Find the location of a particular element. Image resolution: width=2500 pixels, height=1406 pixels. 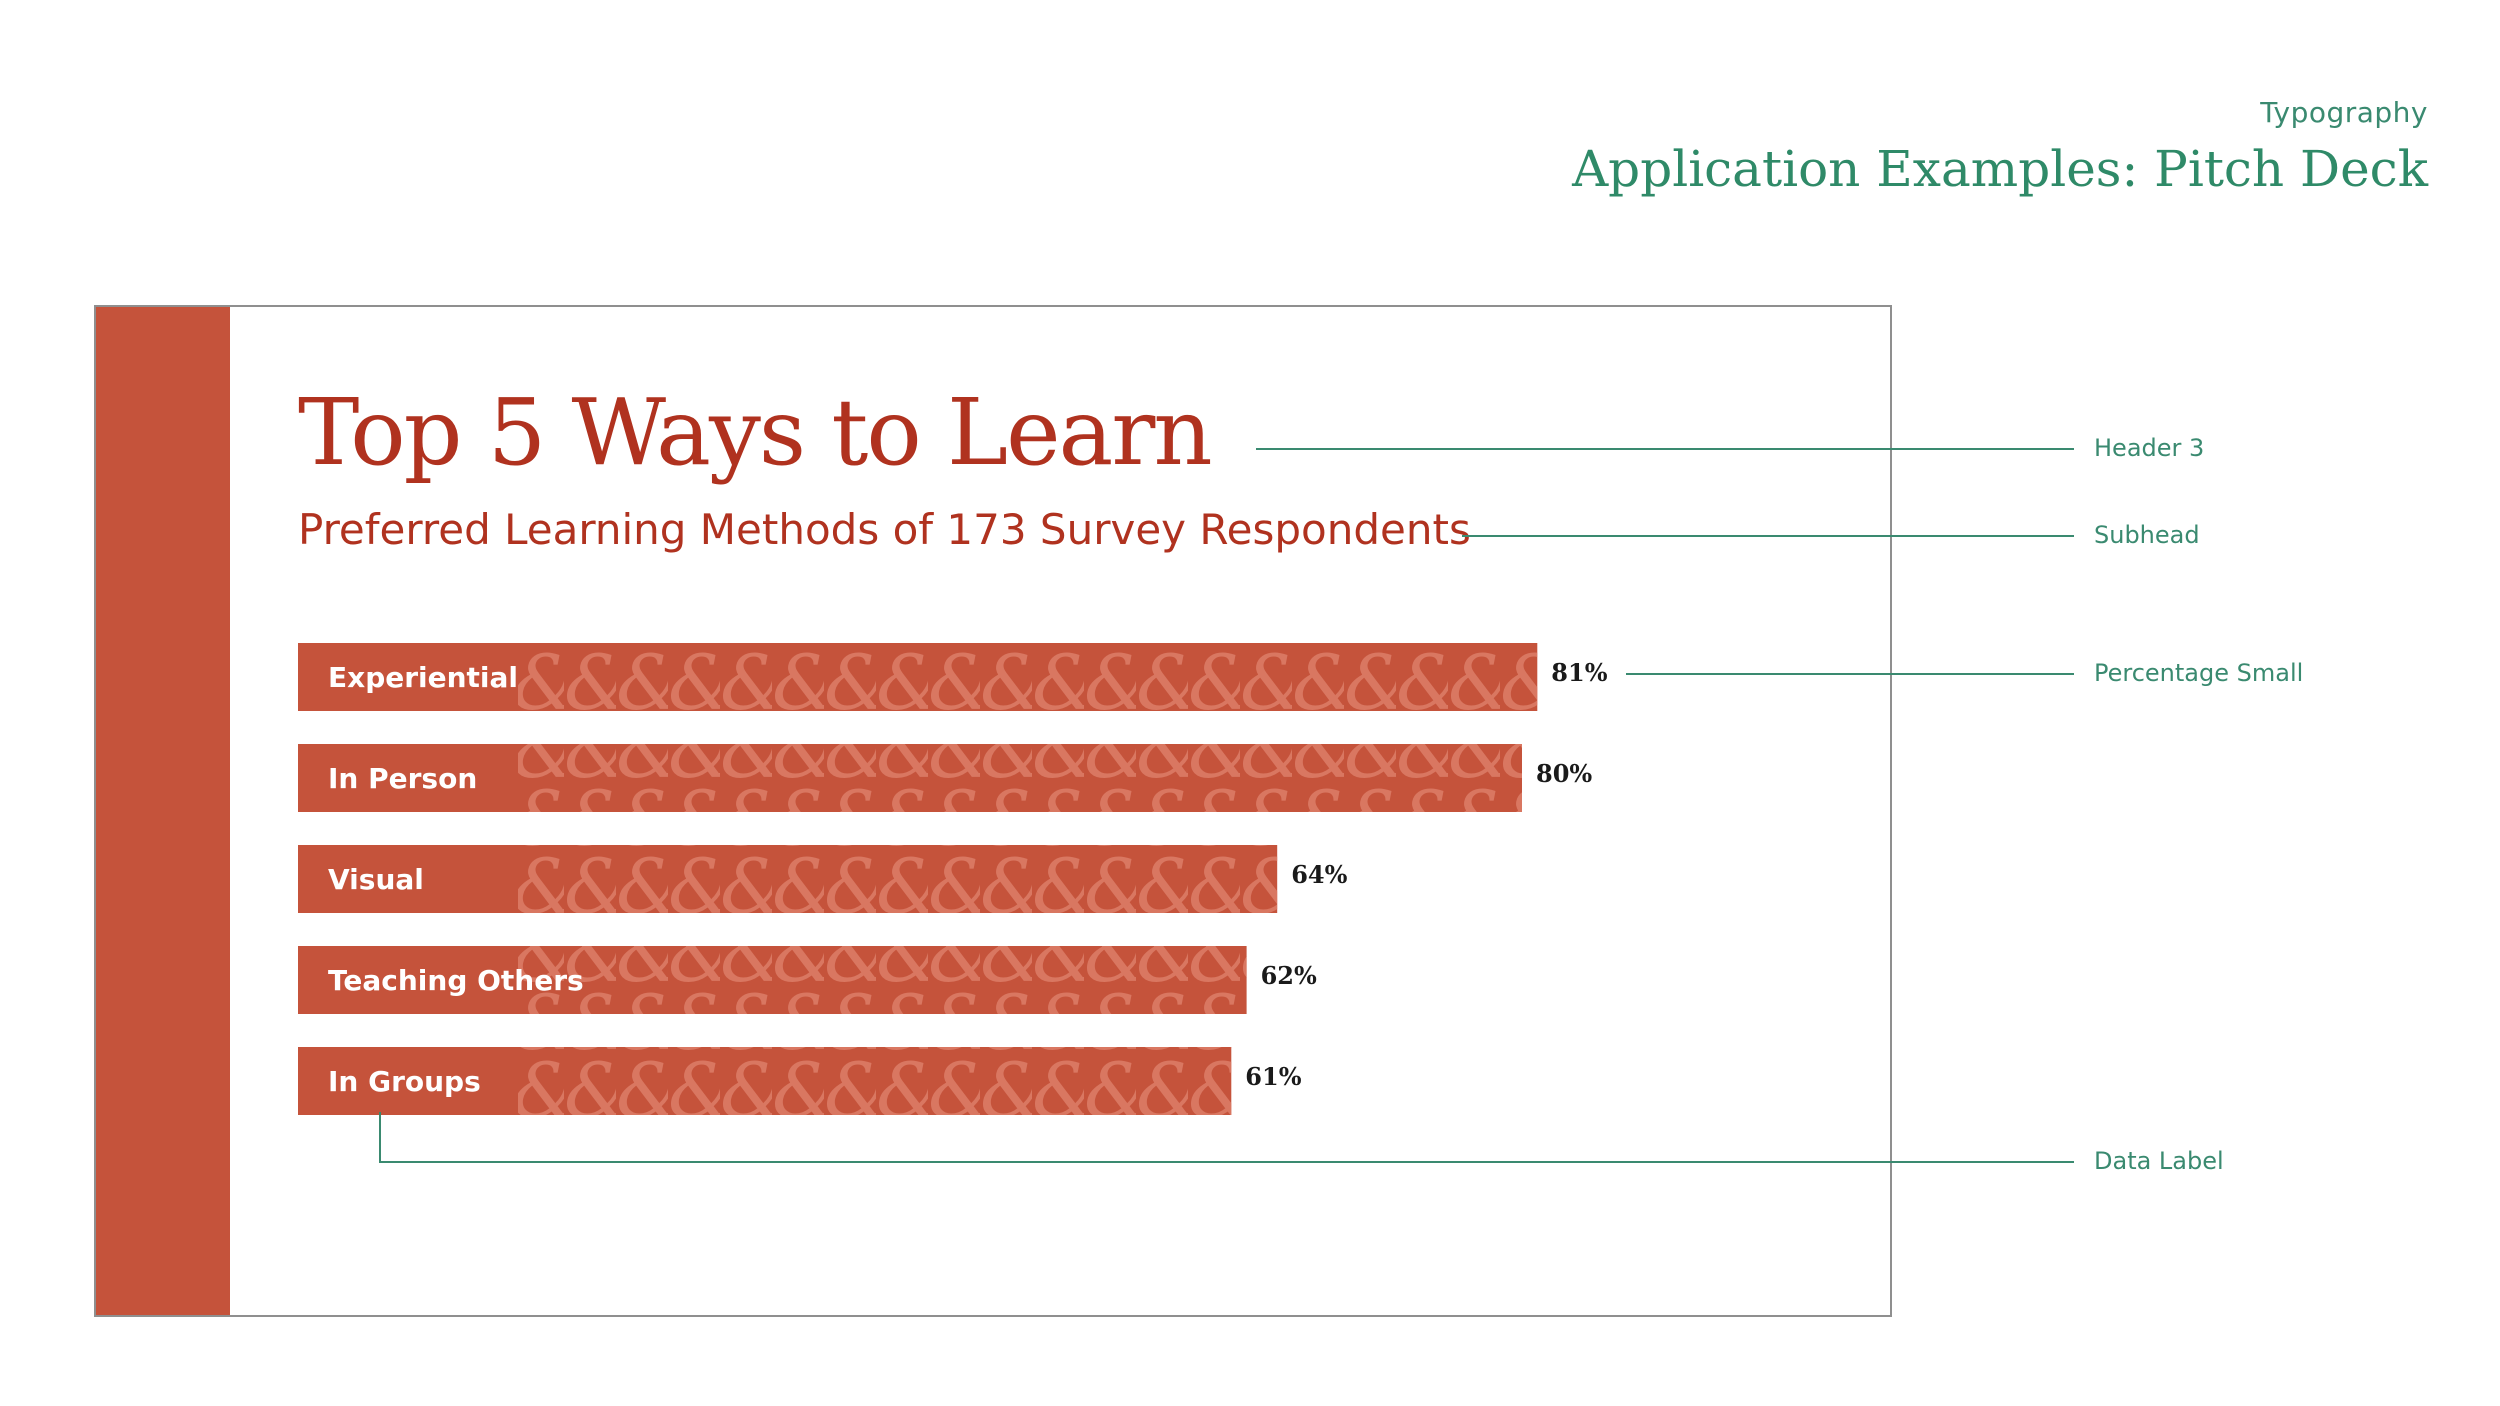

section-label: Typography is located at coordinates (2344, 112).